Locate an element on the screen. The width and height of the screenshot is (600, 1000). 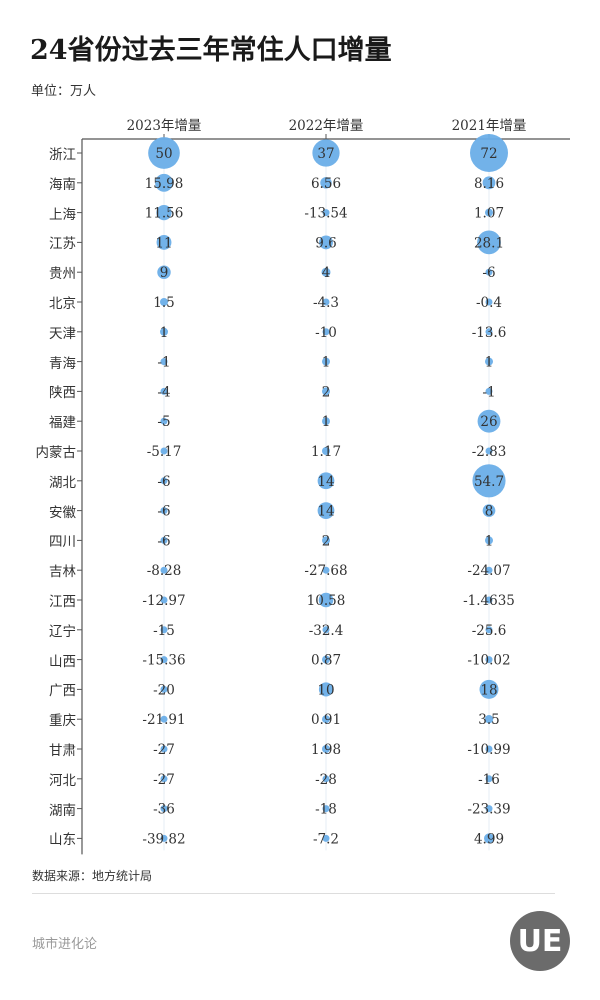
data-label: -10.99 is located at coordinates (488, 750).